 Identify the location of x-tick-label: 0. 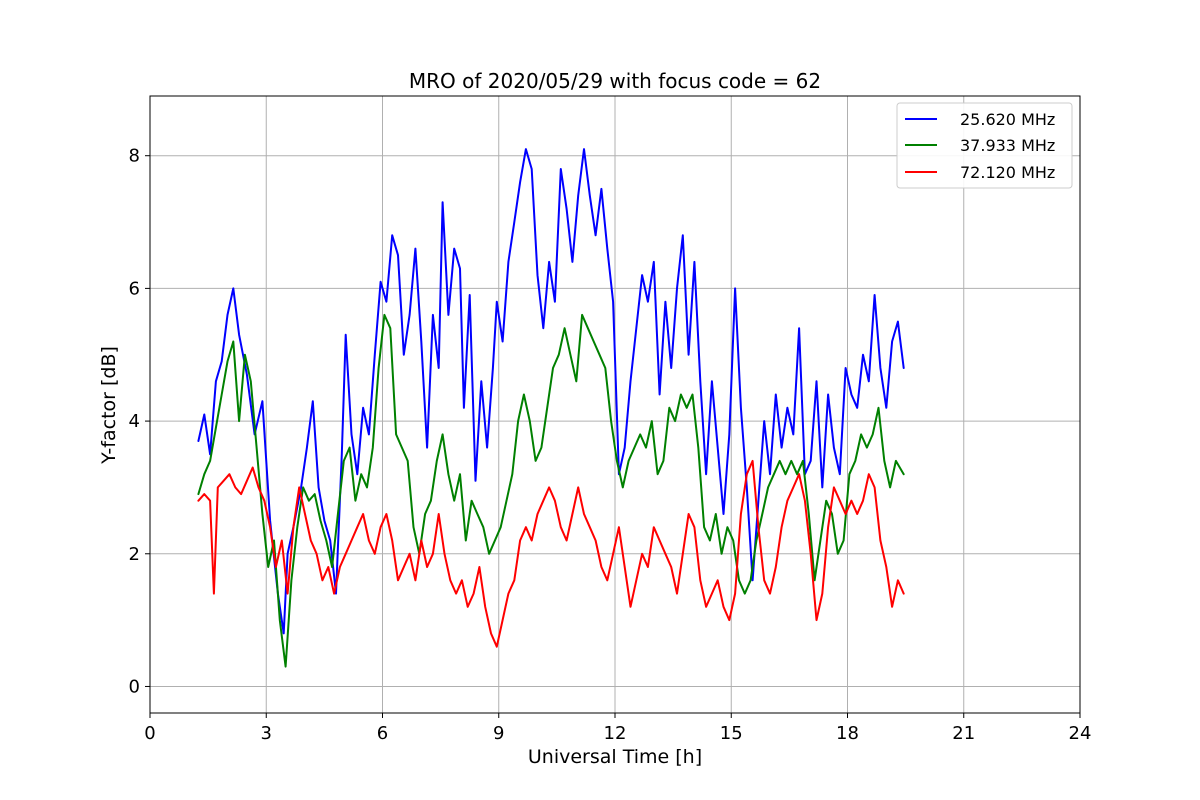
(149, 733).